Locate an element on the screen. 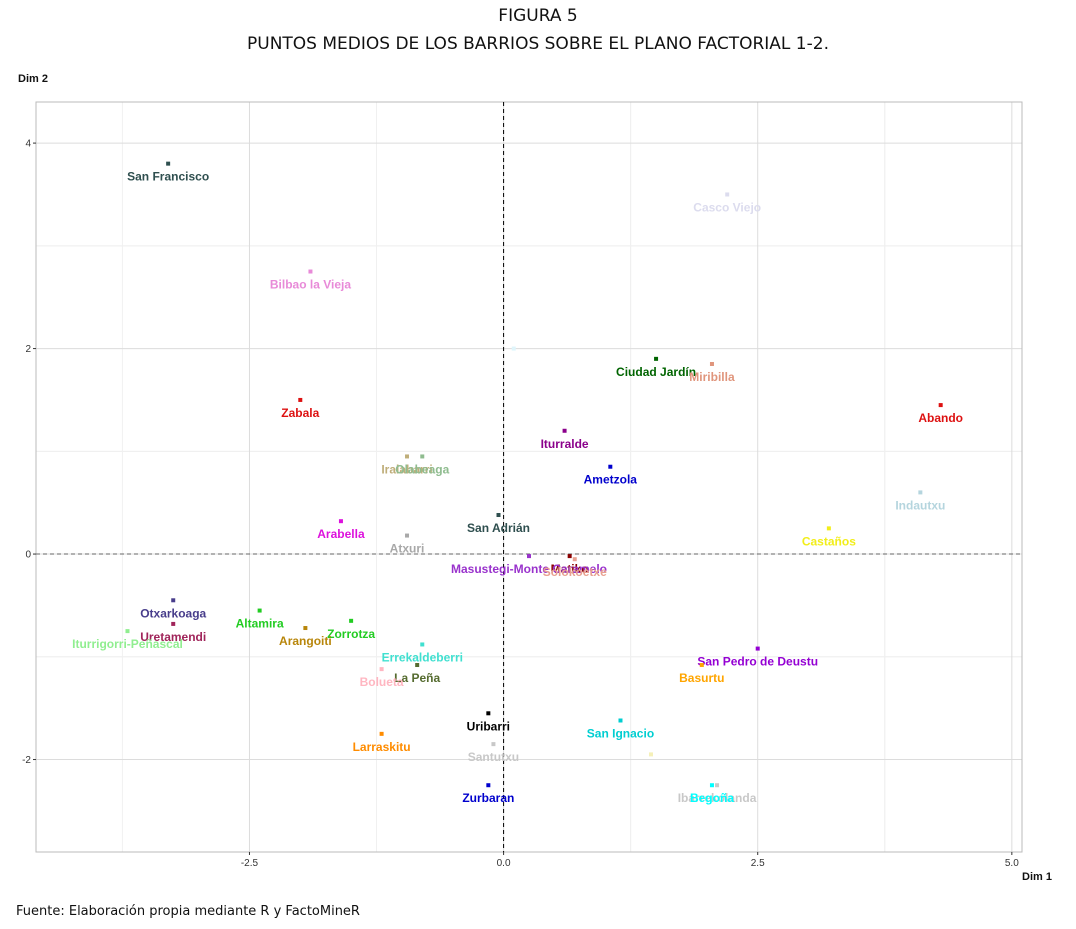  data-point: Larraskitu is located at coordinates (382, 742).